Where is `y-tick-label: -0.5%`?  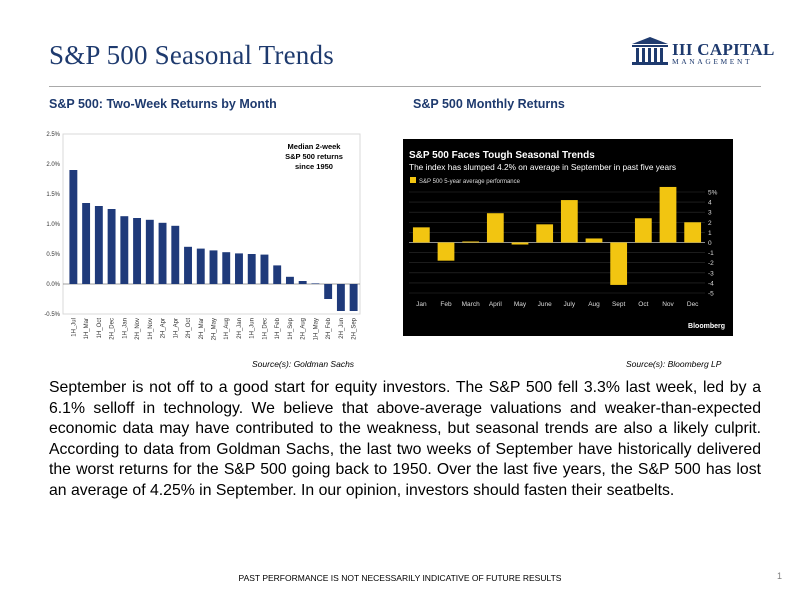
y-tick-label: -0.5% is located at coordinates (52, 315).